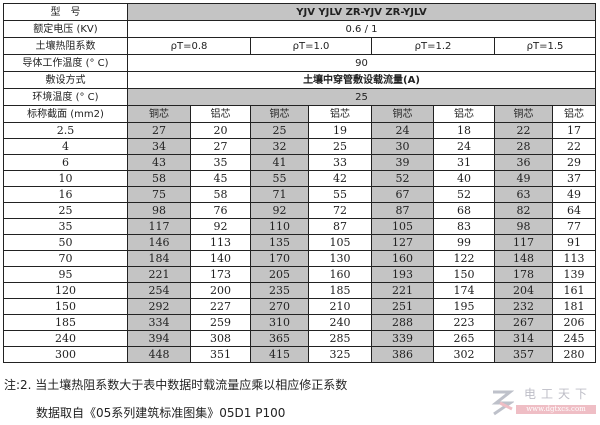 Image resolution: width=600 pixels, height=425 pixels. What do you see at coordinates (65, 12) in the screenshot?
I see `model-label: 型 号` at bounding box center [65, 12].